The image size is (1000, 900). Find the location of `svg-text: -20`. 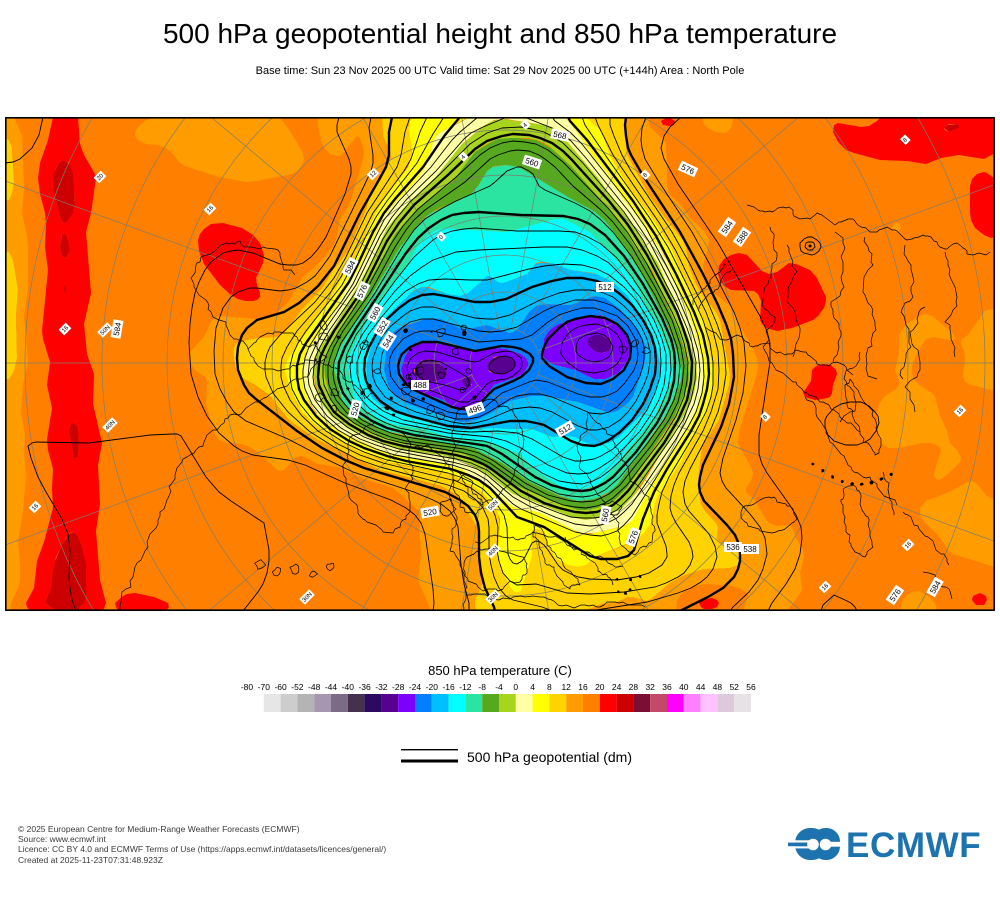

svg-text: -20 is located at coordinates (432, 687).